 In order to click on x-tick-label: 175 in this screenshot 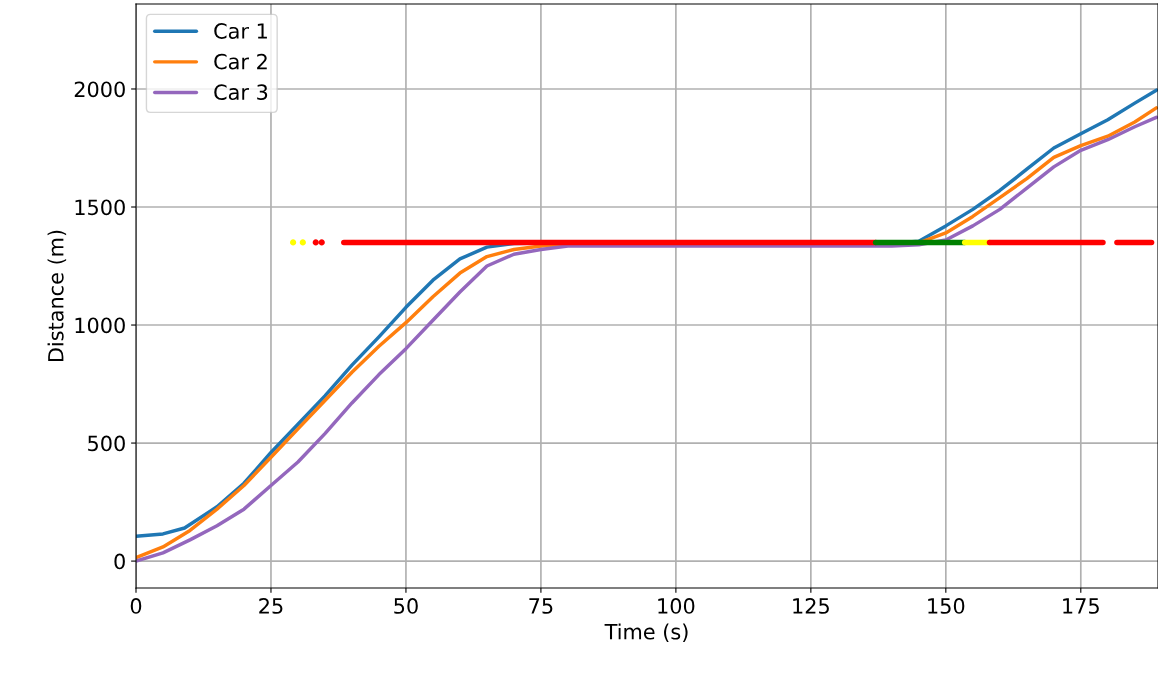, I will do `click(1081, 606)`.